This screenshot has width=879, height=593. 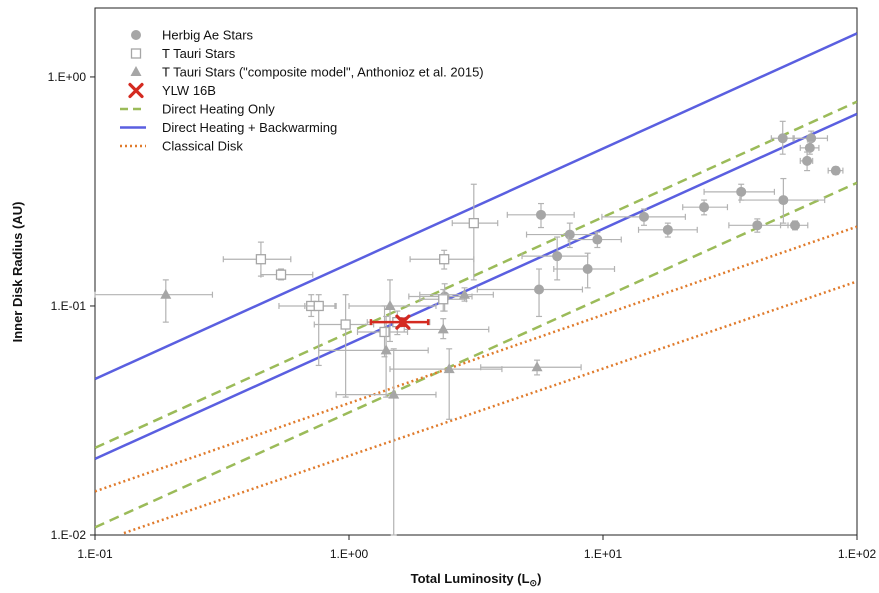 What do you see at coordinates (208, 35) in the screenshot?
I see `legend-label: Herbig Ae Stars` at bounding box center [208, 35].